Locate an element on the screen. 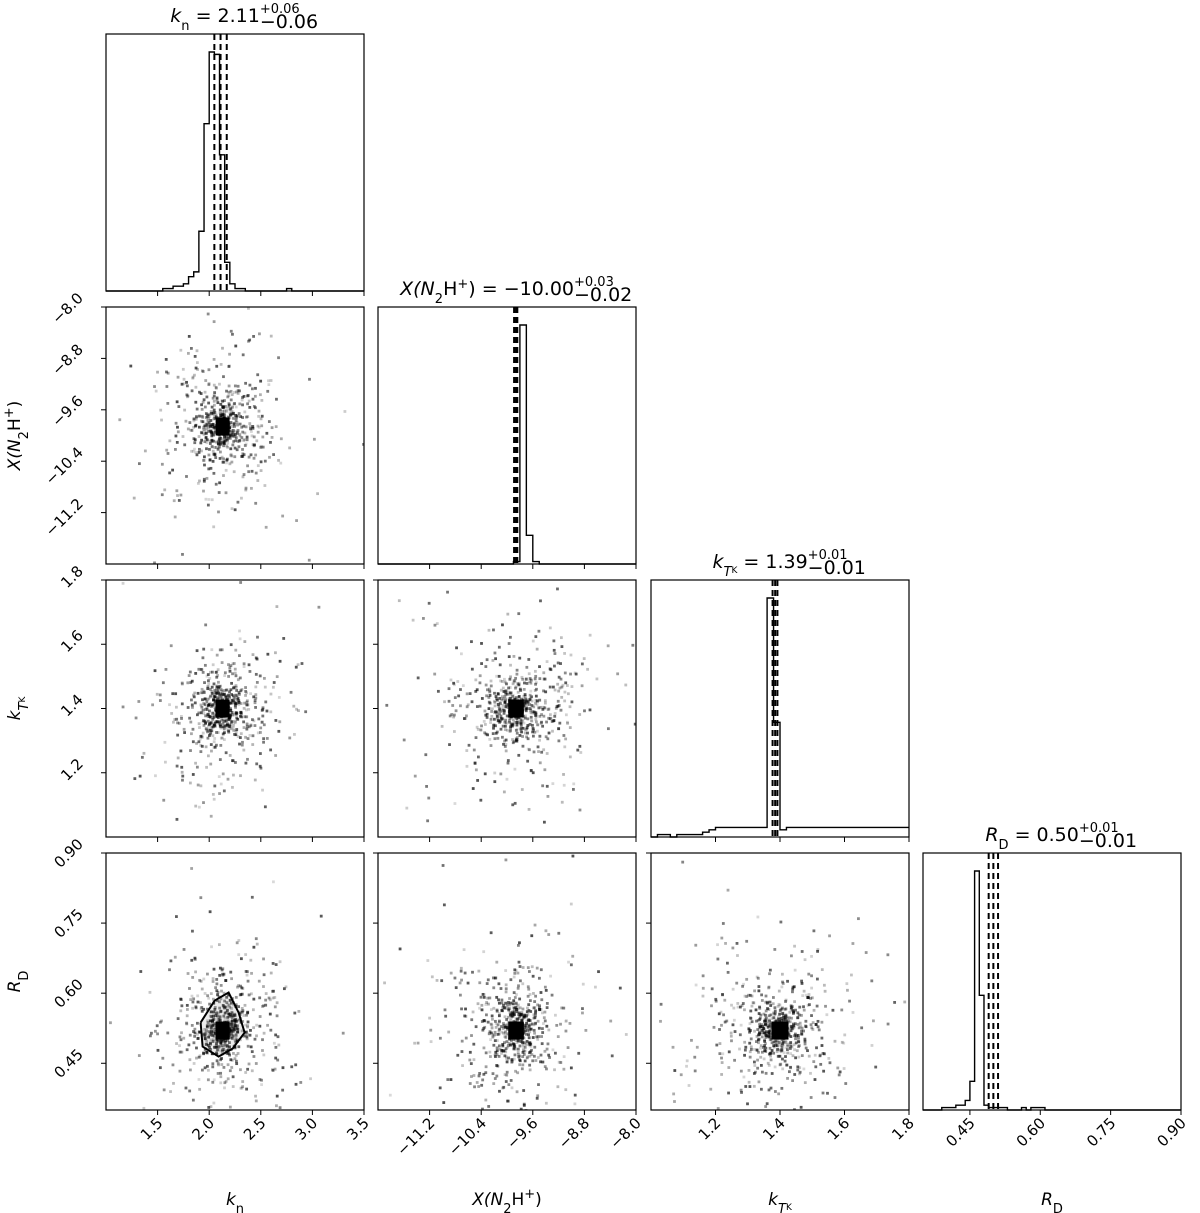  scatter-points is located at coordinates (505, 982).